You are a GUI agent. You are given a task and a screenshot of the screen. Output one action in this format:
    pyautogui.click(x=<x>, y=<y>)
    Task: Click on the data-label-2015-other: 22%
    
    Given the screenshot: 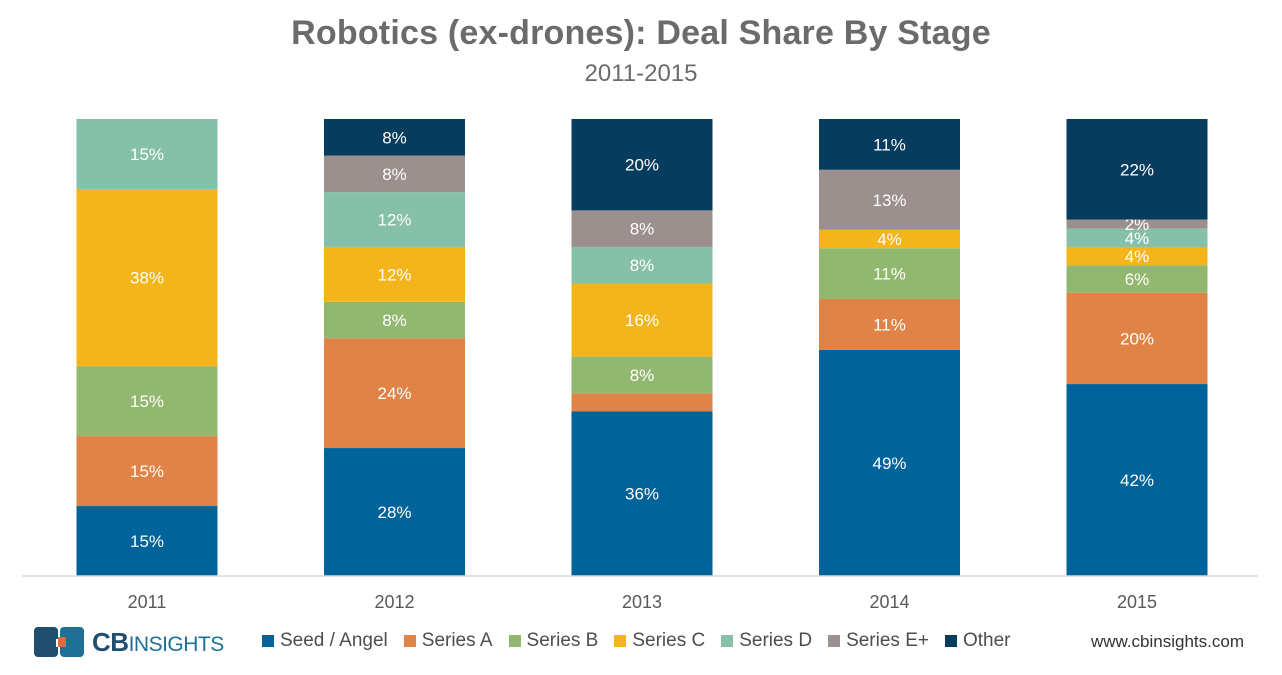 What is the action you would take?
    pyautogui.click(x=1137, y=169)
    